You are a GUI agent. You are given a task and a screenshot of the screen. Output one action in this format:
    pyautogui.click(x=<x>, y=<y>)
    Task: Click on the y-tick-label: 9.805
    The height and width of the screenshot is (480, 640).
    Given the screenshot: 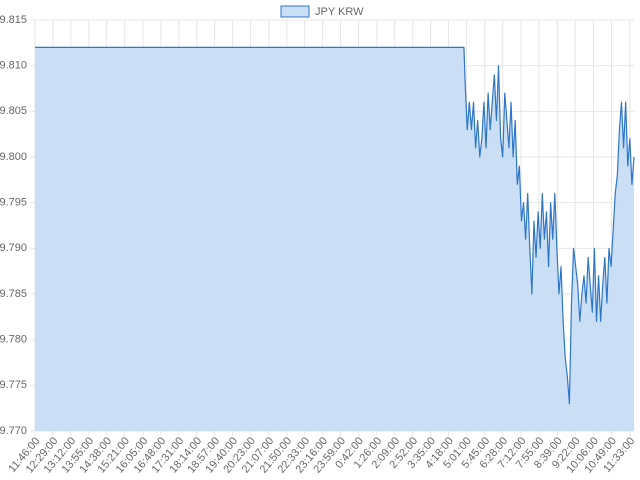 What is the action you would take?
    pyautogui.click(x=13, y=111)
    